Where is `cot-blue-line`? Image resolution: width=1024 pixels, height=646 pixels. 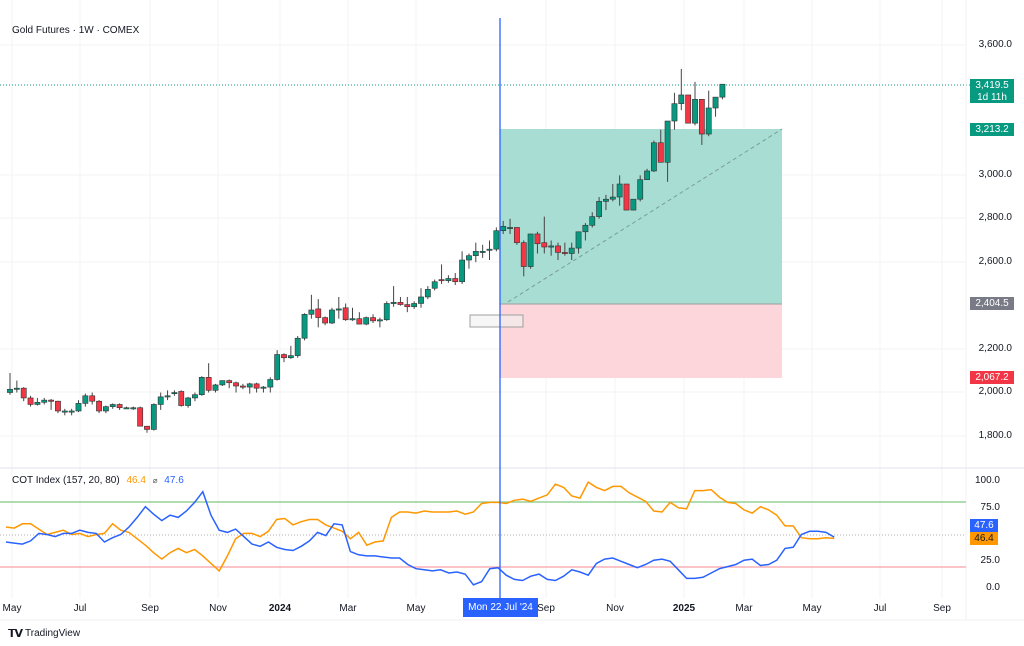 cot-blue-line is located at coordinates (420, 538).